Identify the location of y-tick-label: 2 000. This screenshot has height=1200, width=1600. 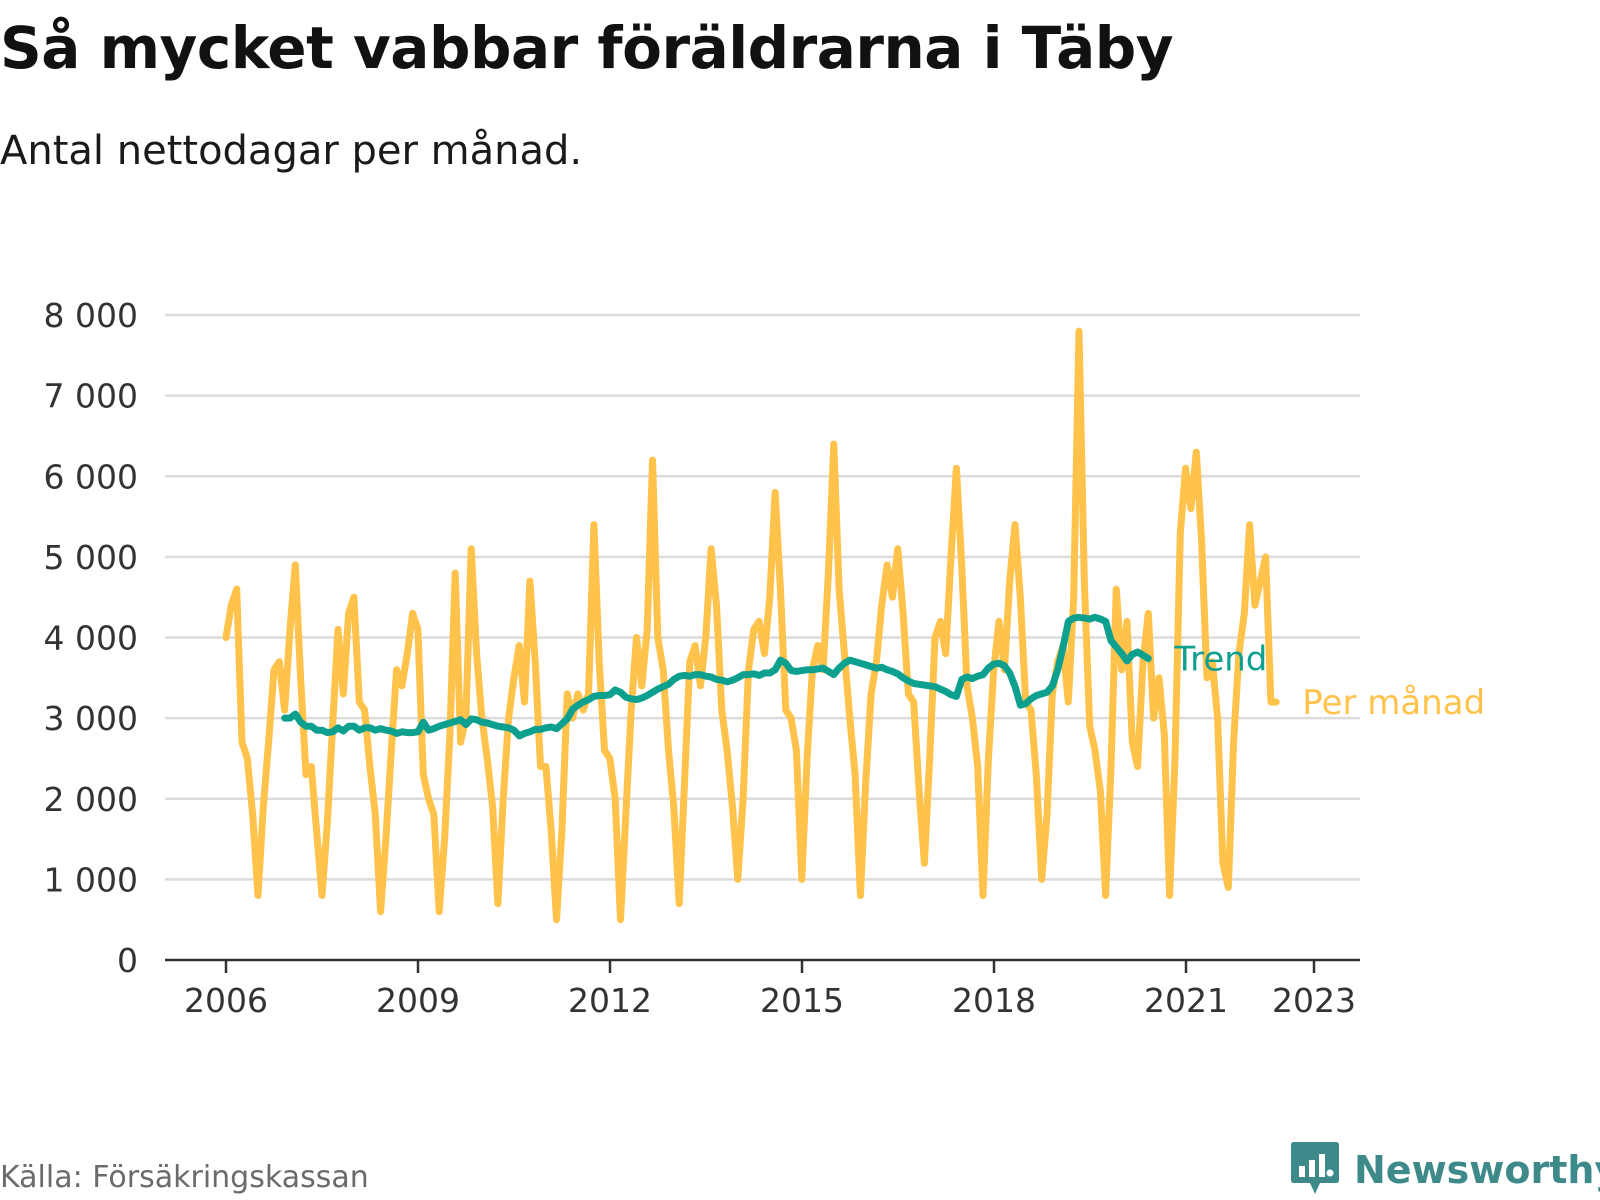
(91, 799).